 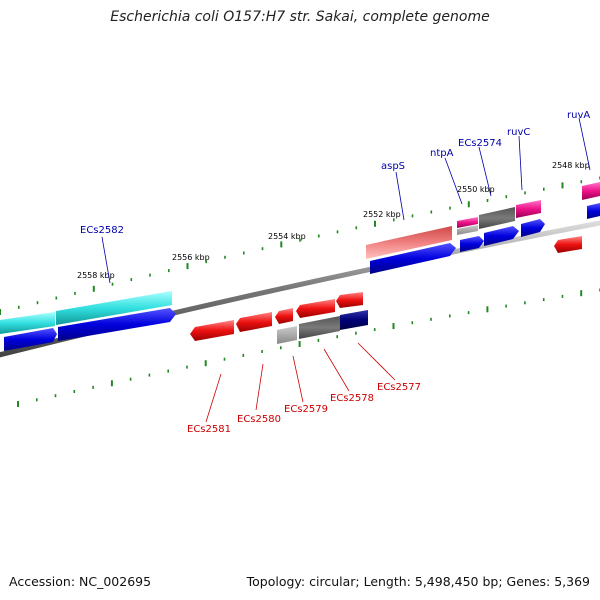 I want to click on gene-ruvc, so click(x=528, y=209).